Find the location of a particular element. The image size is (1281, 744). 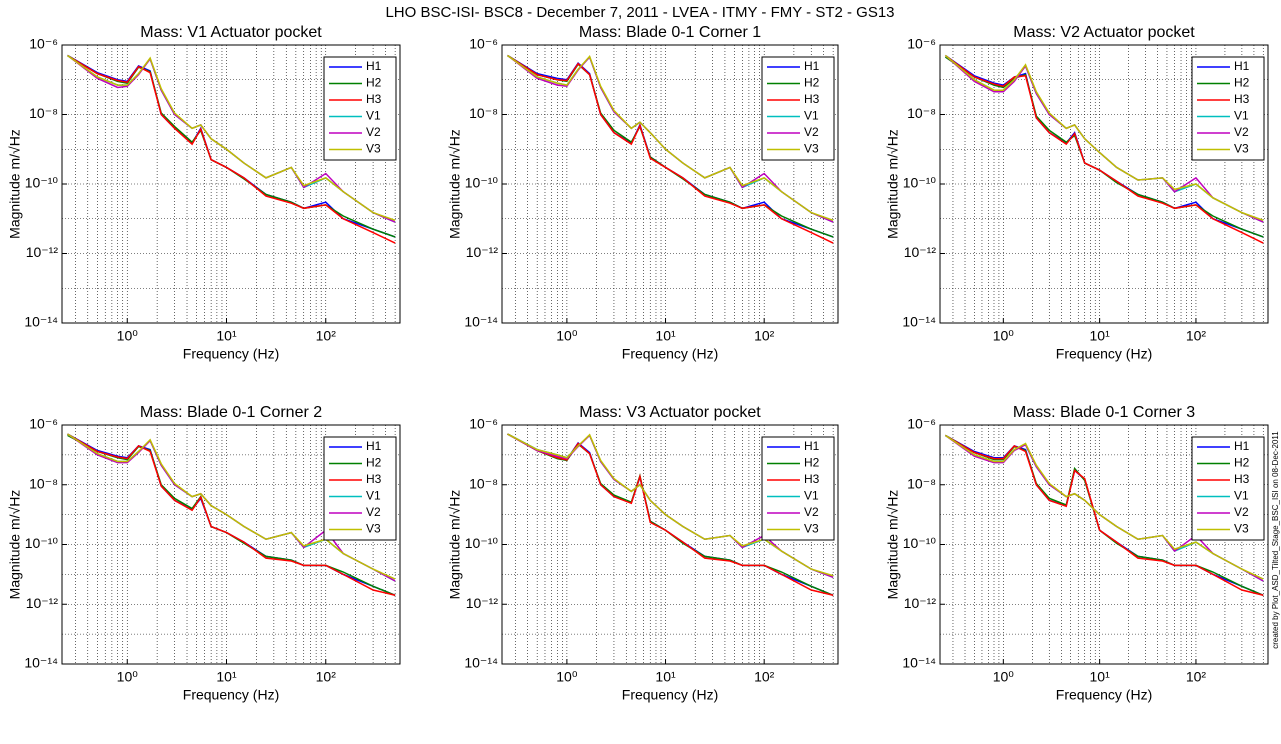

subplot-title: Mass: Blade 0-1 Corner 2 is located at coordinates (231, 412).